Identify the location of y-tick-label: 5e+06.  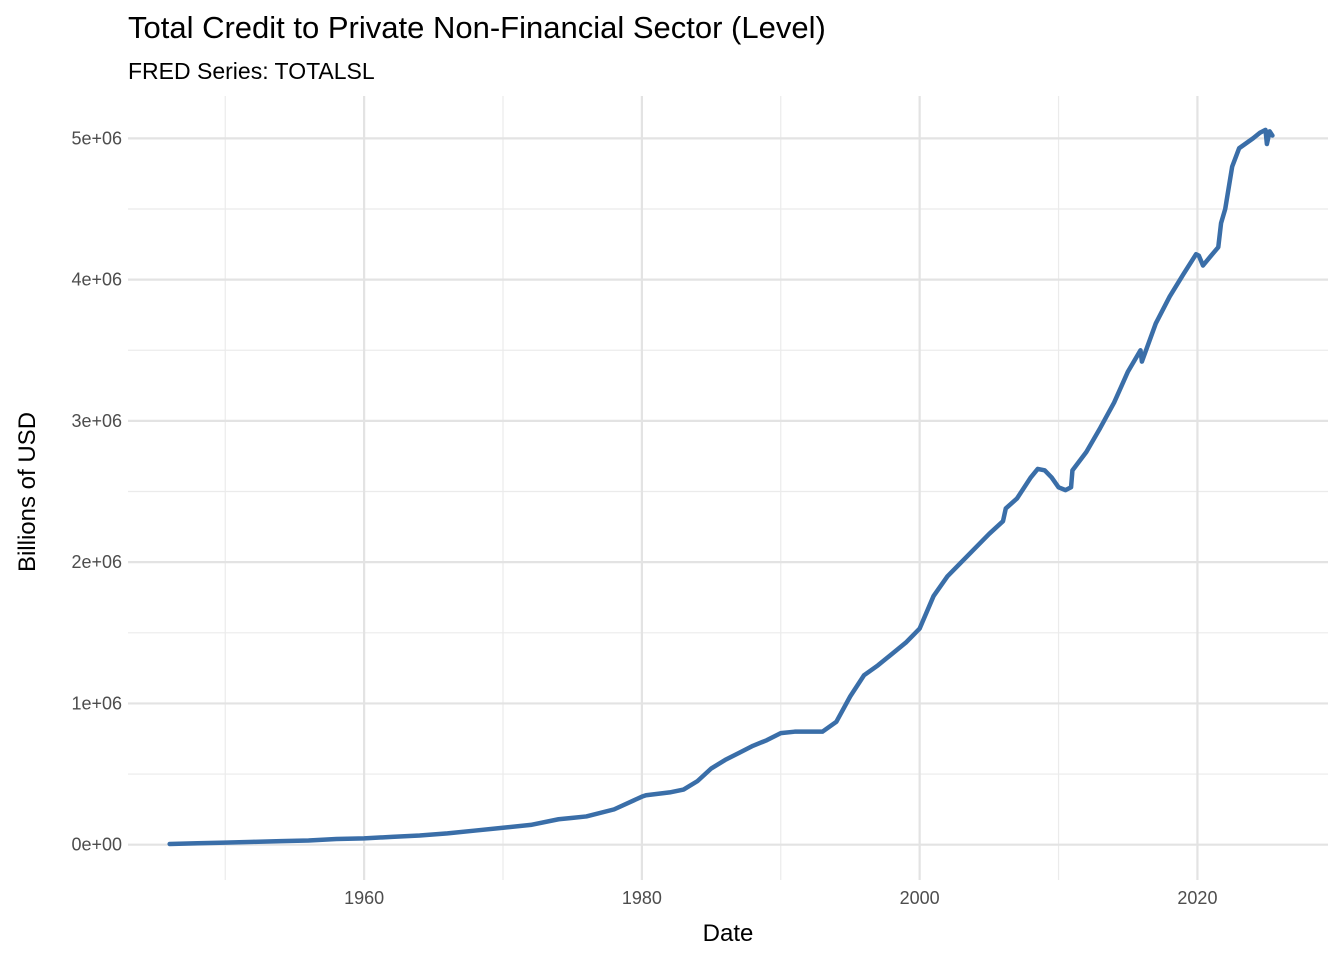
(96, 138).